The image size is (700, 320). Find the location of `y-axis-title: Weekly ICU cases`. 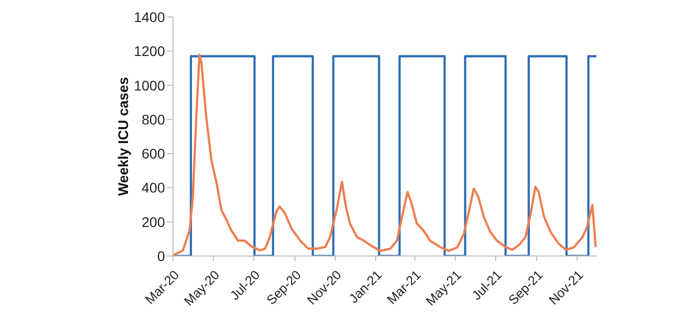

y-axis-title: Weekly ICU cases is located at coordinates (122, 136).